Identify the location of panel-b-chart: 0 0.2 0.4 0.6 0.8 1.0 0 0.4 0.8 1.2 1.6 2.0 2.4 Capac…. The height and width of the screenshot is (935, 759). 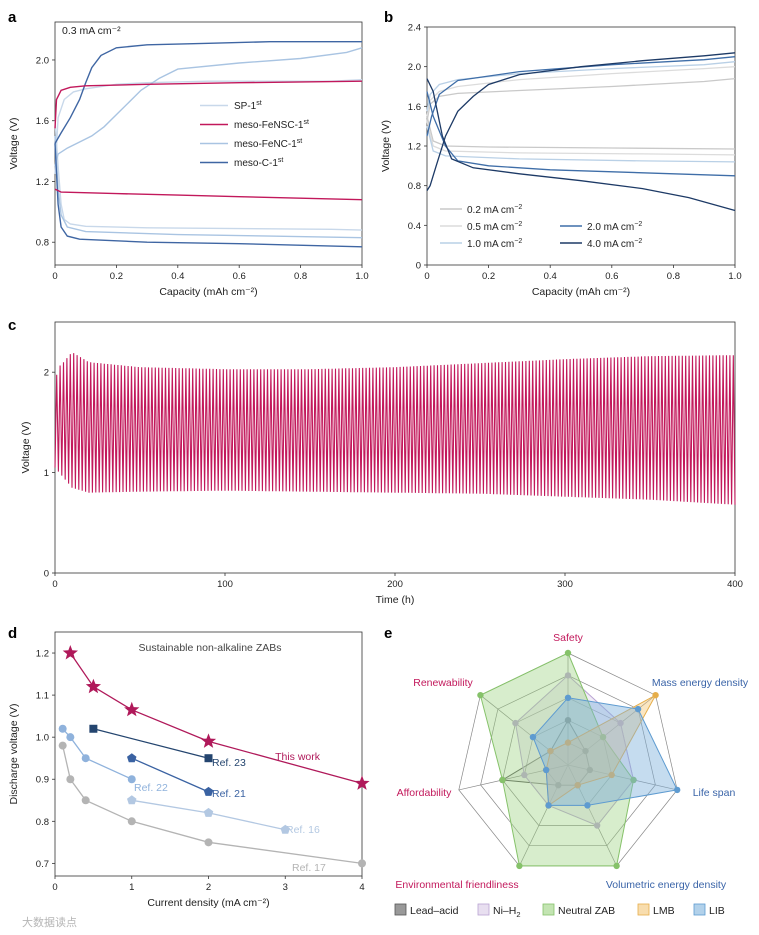
(561, 161).